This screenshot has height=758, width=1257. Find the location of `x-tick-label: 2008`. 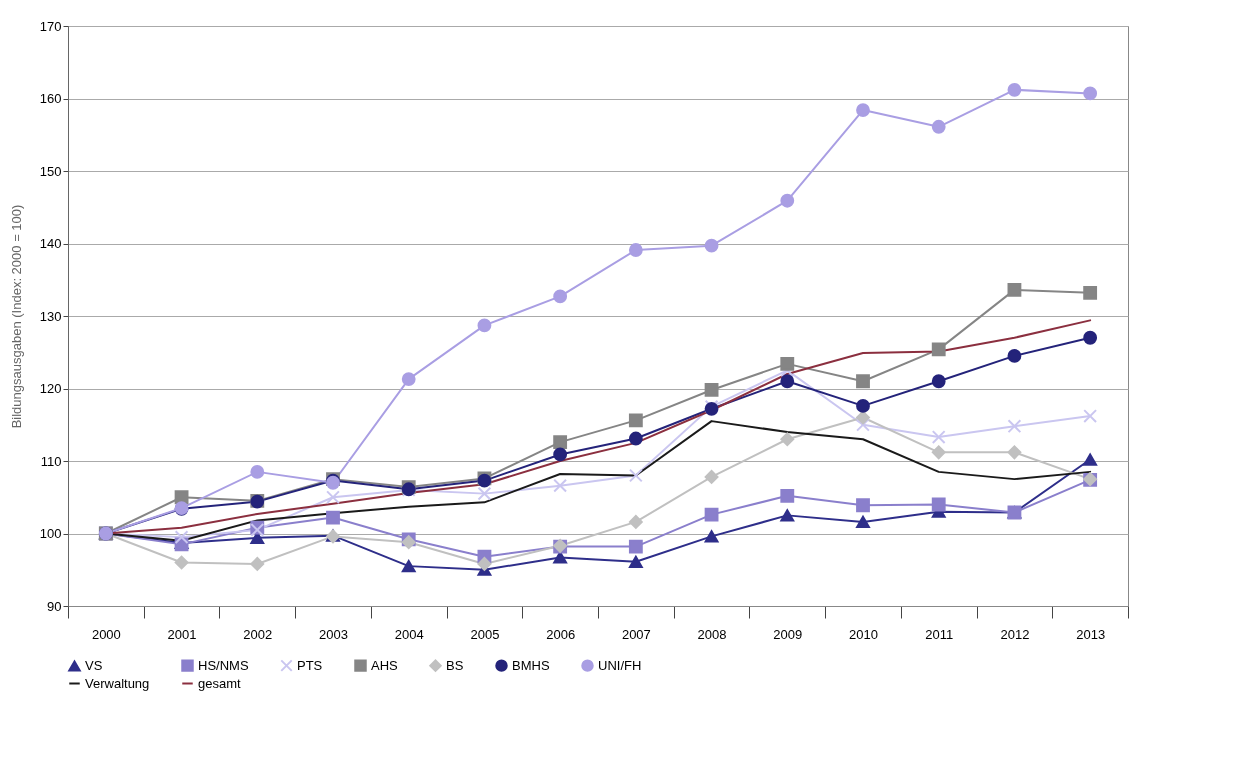

x-tick-label: 2008 is located at coordinates (712, 634).